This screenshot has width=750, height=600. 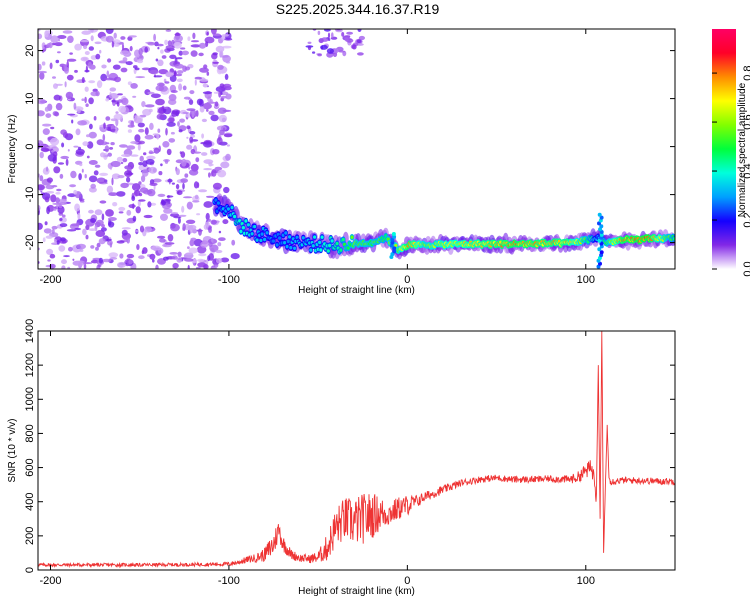 What do you see at coordinates (12, 451) in the screenshot?
I see `y-axis-label: SNR (10 * v/v)` at bounding box center [12, 451].